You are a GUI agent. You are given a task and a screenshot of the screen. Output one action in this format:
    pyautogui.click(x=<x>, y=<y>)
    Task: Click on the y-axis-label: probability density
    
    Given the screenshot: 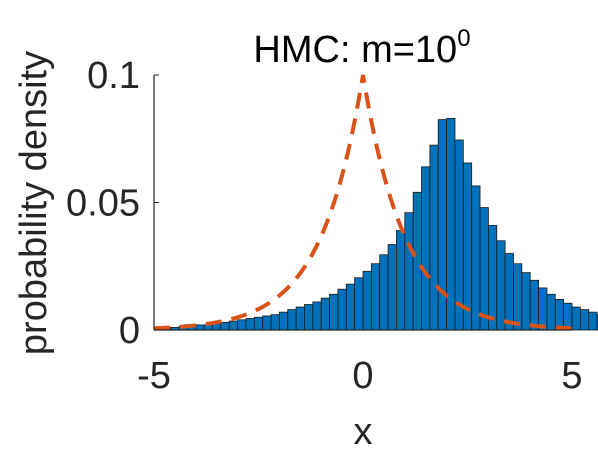 What is the action you would take?
    pyautogui.click(x=34, y=203)
    